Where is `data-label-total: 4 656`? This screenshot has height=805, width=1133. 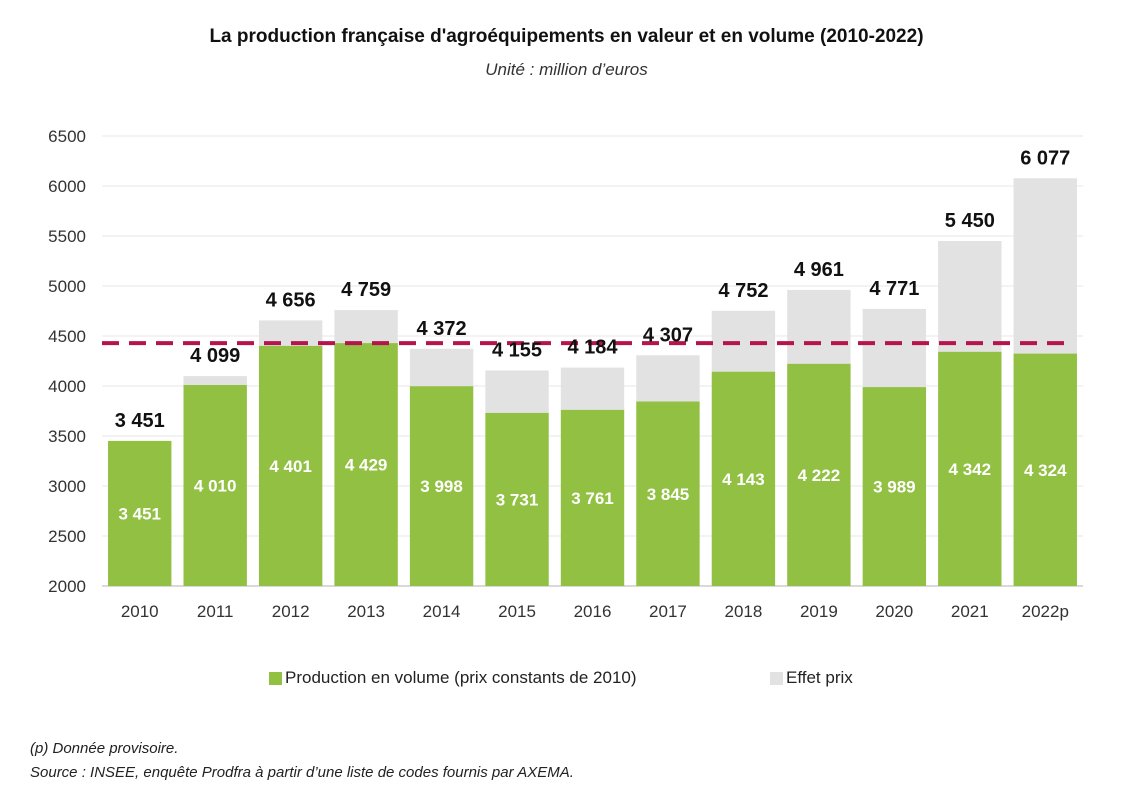
data-label-total: 4 656 is located at coordinates (291, 300).